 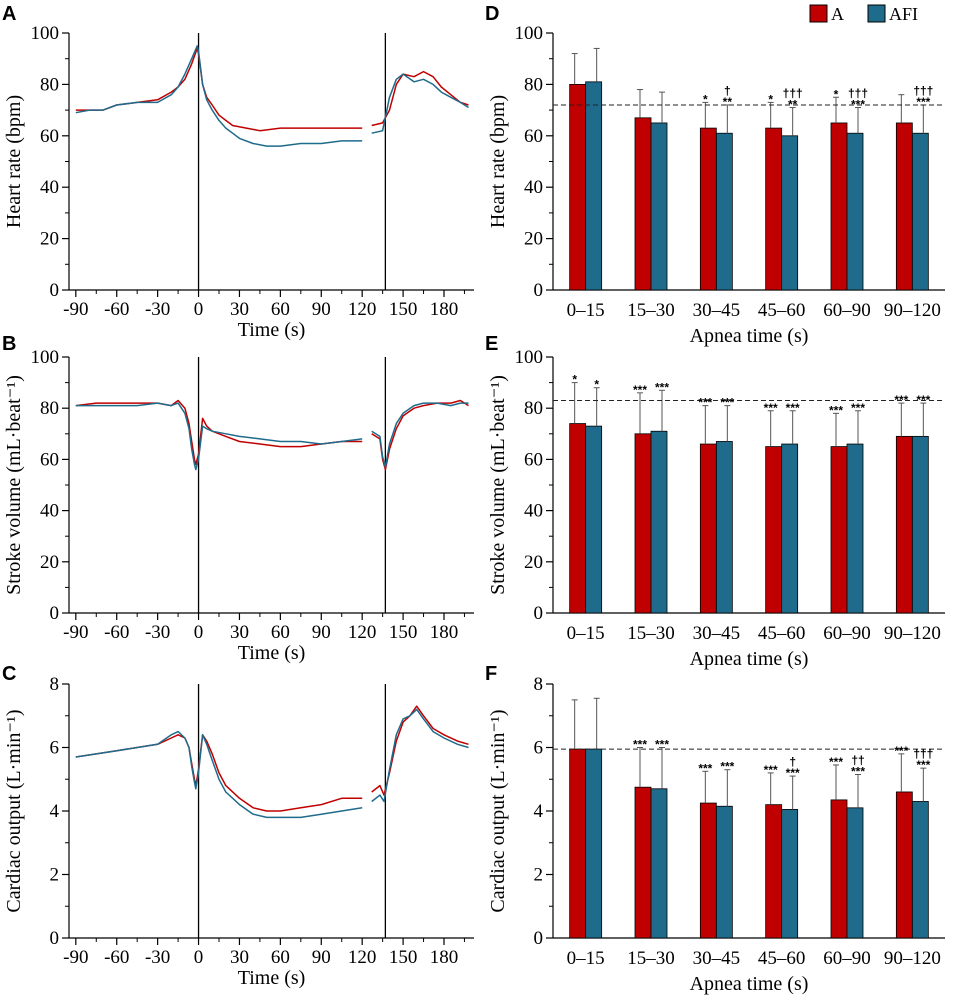 What do you see at coordinates (239, 632) in the screenshot?
I see `panel-b-xtick-label-4: 30` at bounding box center [239, 632].